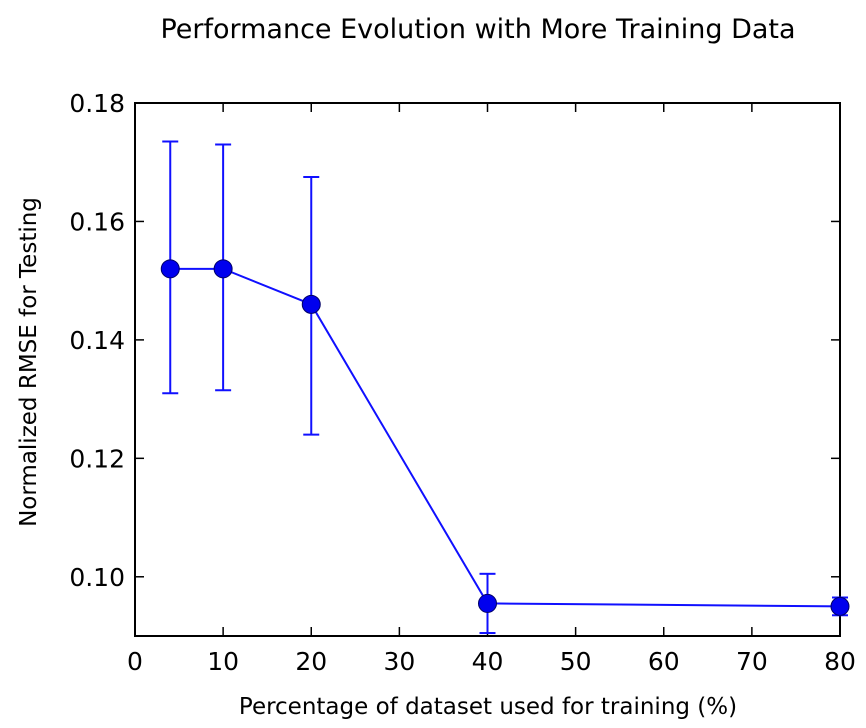  Describe the element at coordinates (223, 661) in the screenshot. I see `x-tick-label: 10` at that location.